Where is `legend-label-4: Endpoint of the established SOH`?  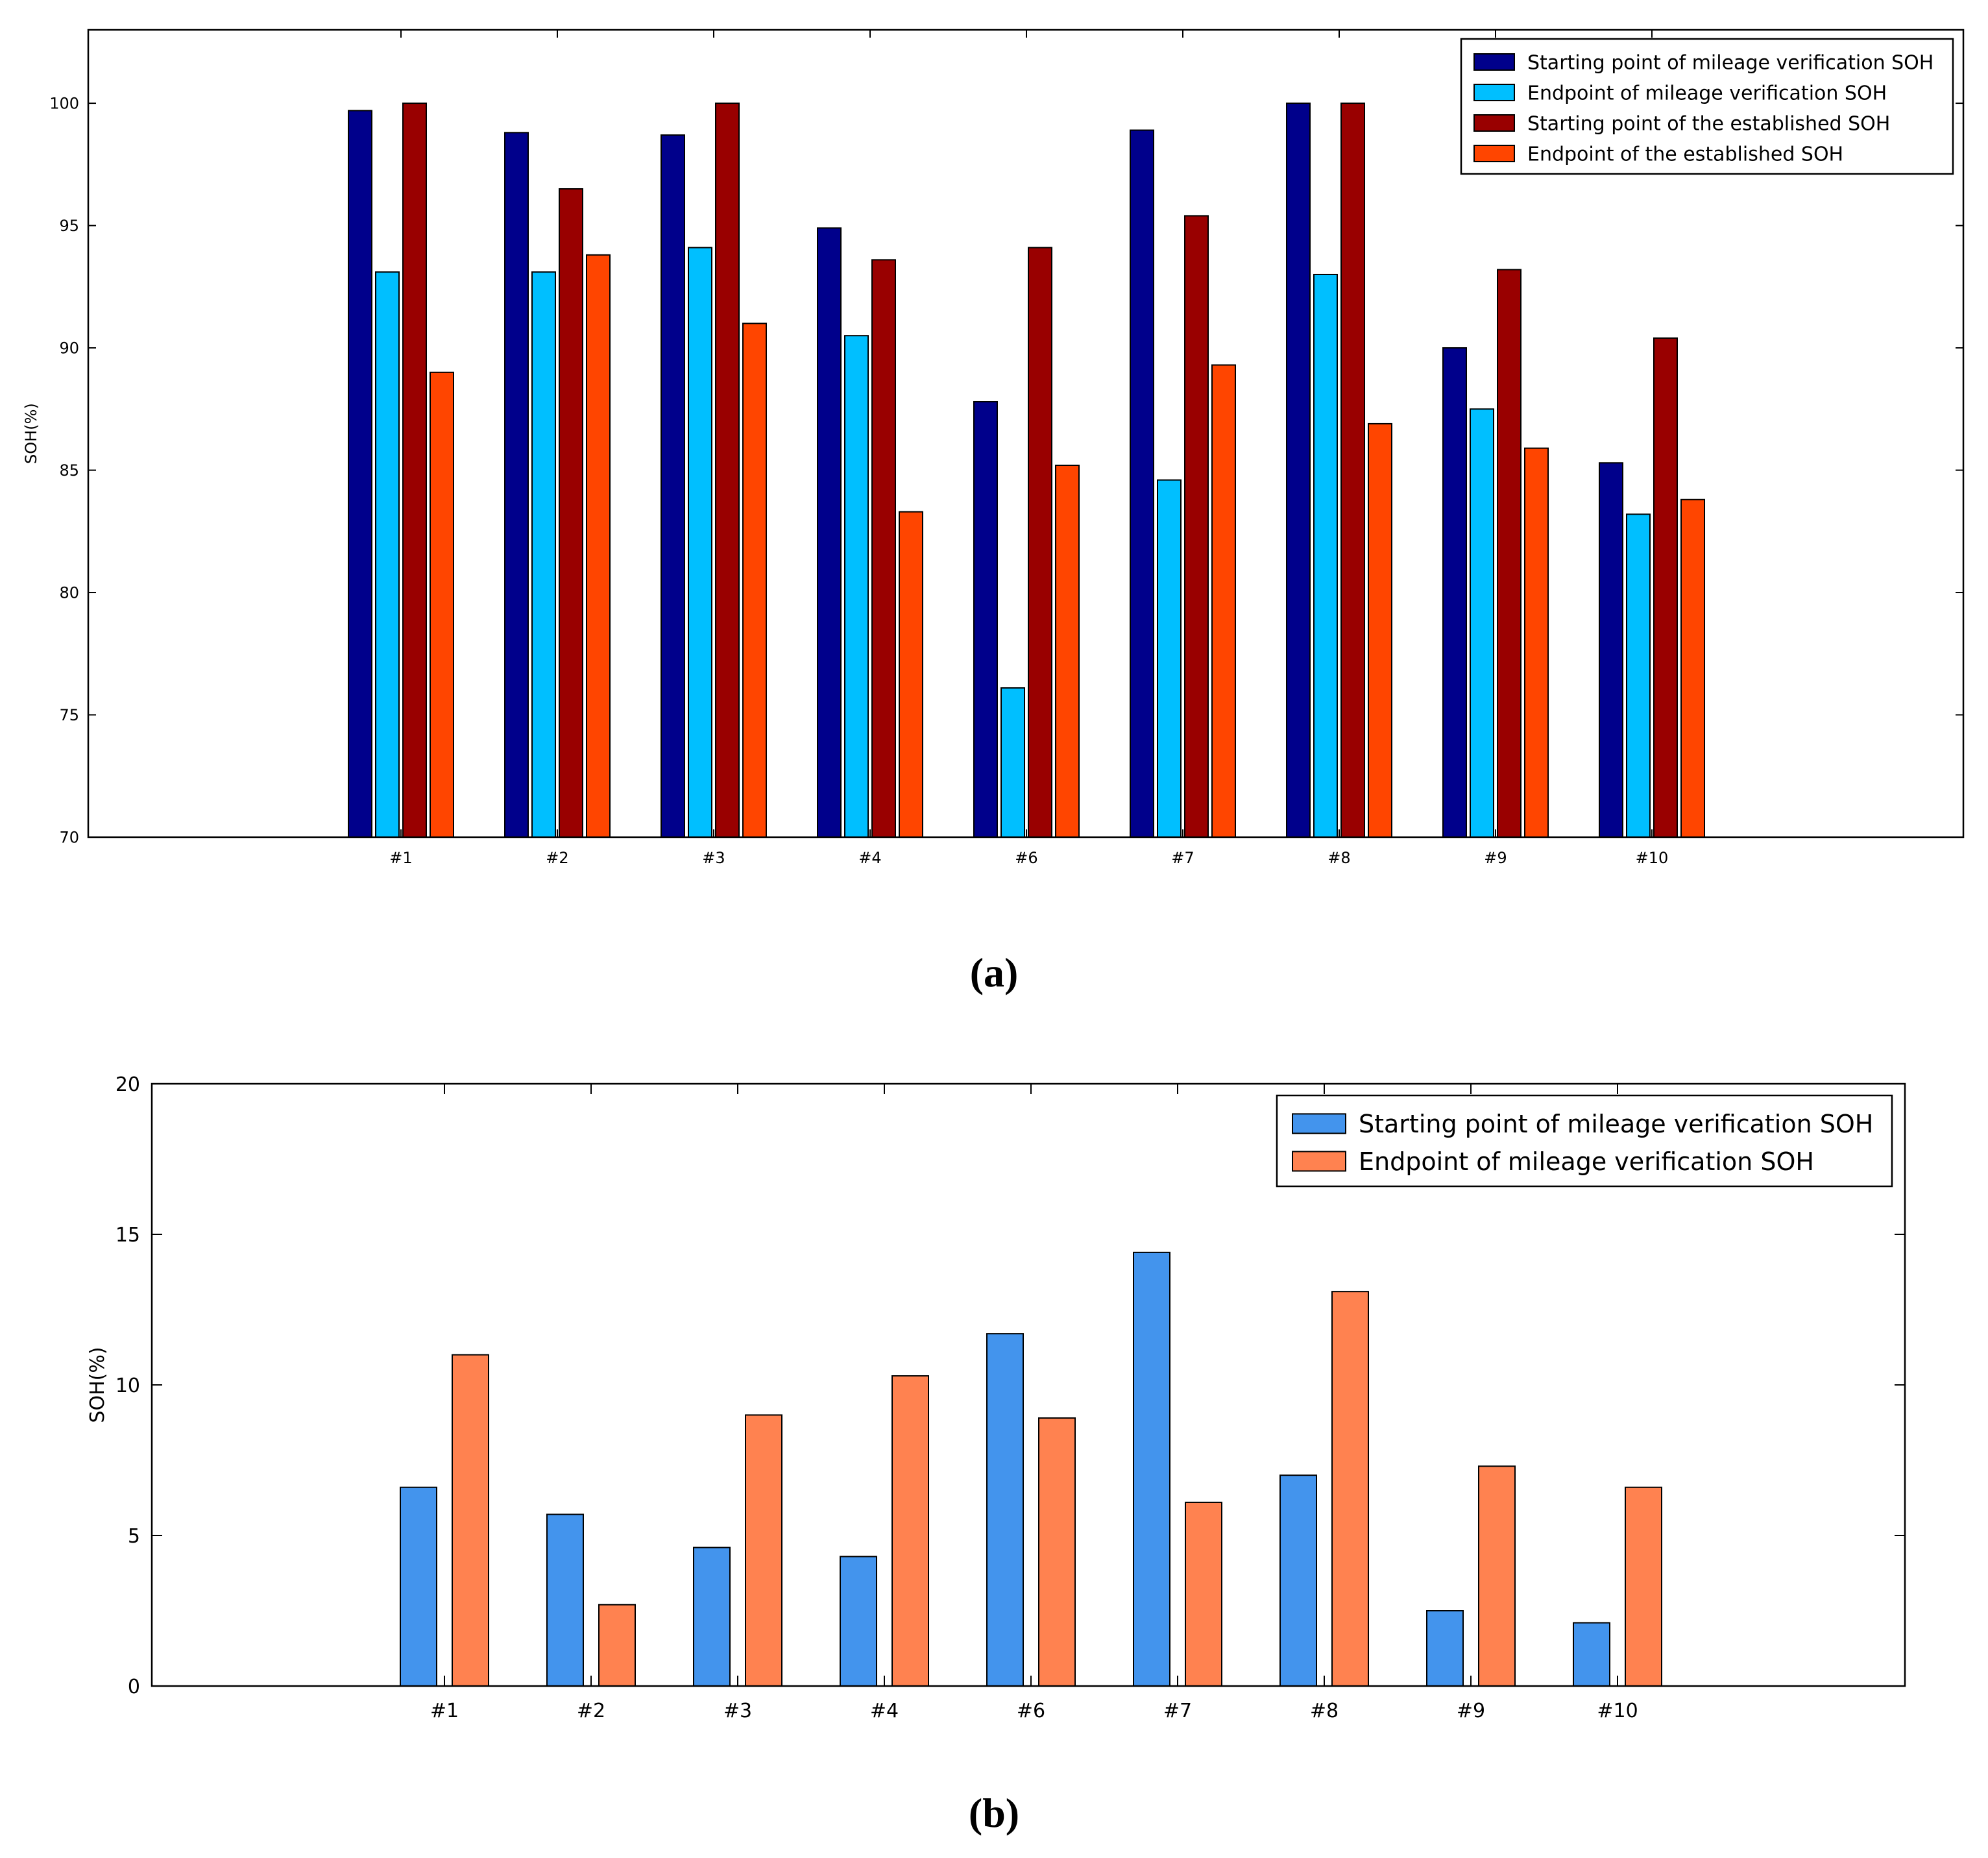 legend-label-4: Endpoint of the established SOH is located at coordinates (1685, 154).